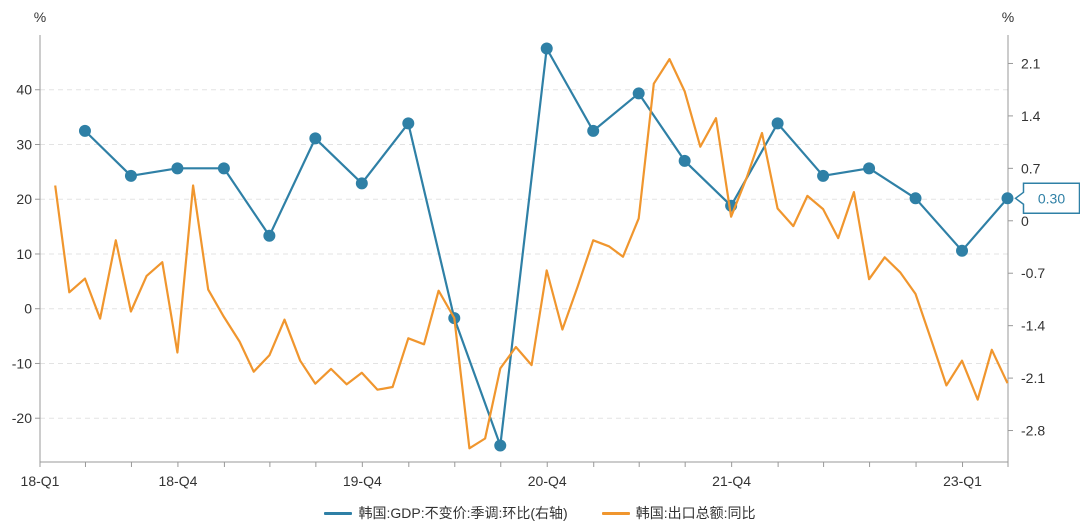  Describe the element at coordinates (24, 144) in the screenshot. I see `y-left-tick-label: 30` at that location.